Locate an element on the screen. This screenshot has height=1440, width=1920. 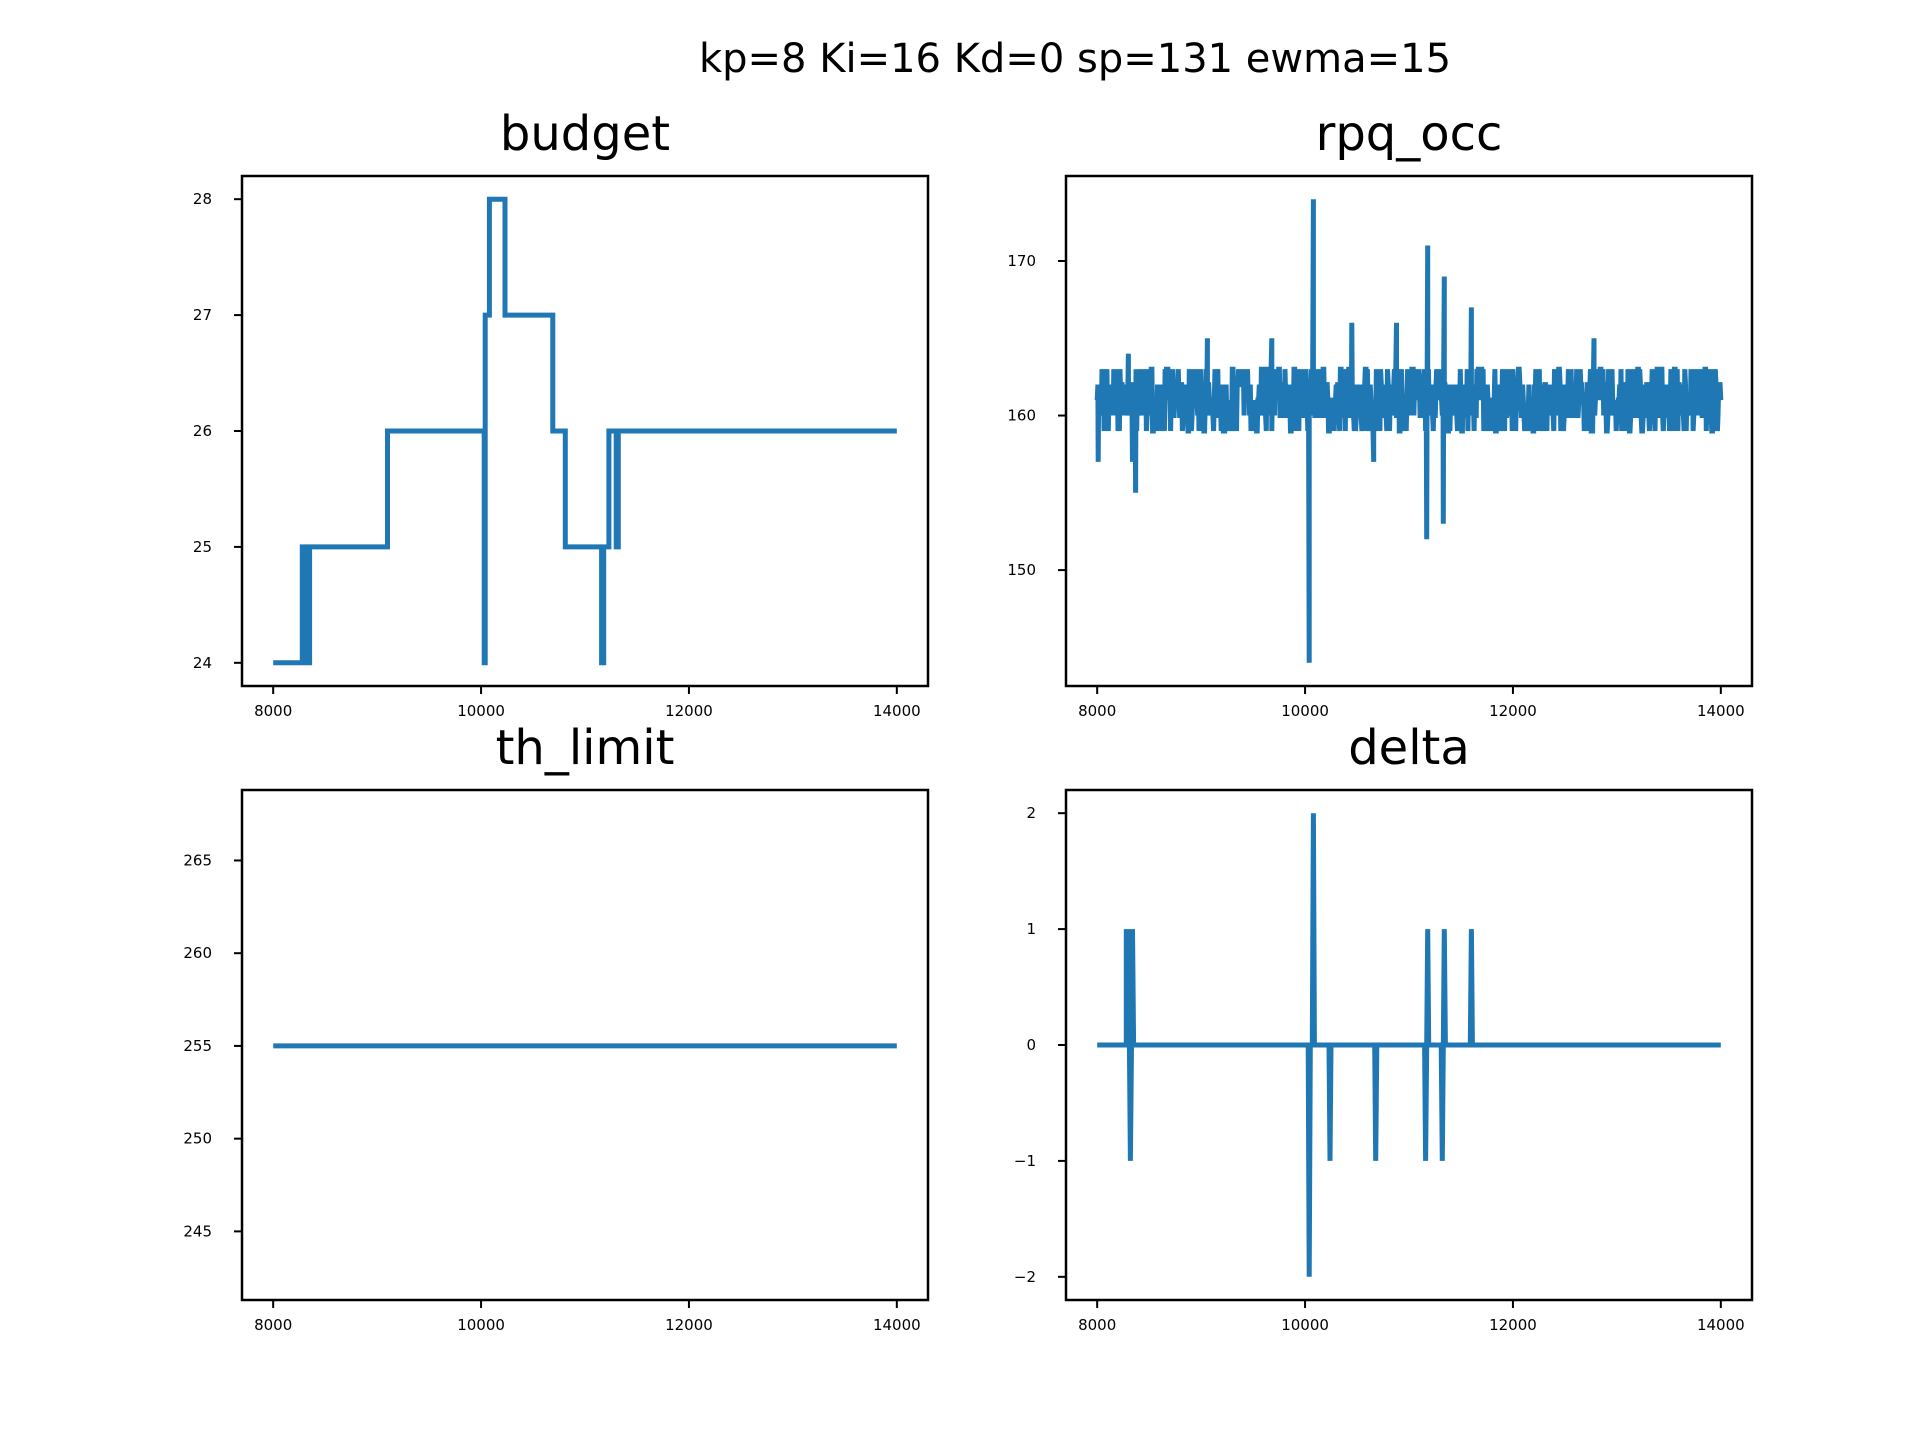
x-tick-label-th-limit: 8000 is located at coordinates (273, 1325).